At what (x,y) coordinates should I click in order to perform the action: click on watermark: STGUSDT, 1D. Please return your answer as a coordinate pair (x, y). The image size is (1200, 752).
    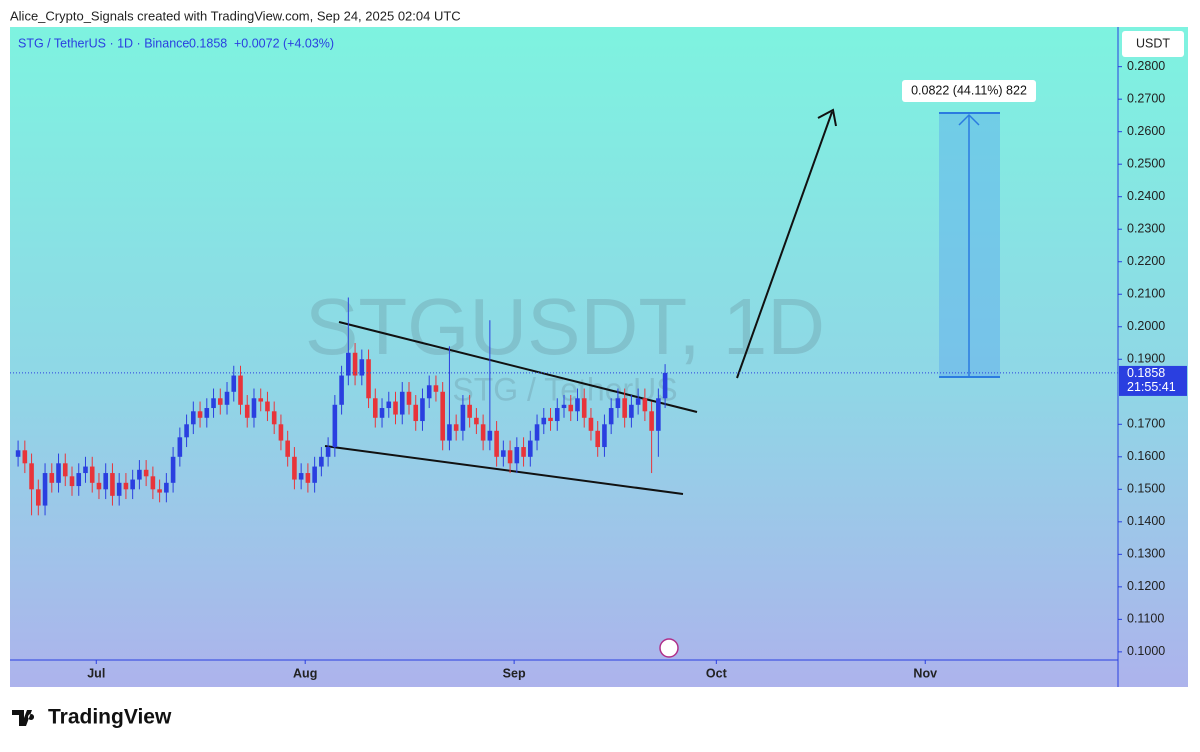
    Looking at the image, I should click on (565, 326).